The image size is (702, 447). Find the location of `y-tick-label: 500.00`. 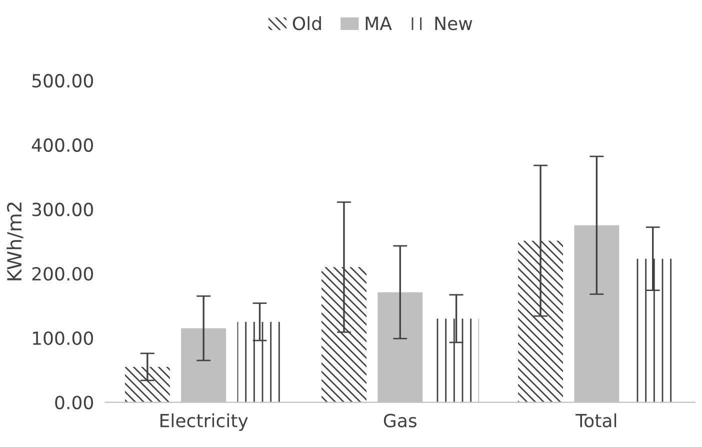

y-tick-label: 500.00 is located at coordinates (62, 81).